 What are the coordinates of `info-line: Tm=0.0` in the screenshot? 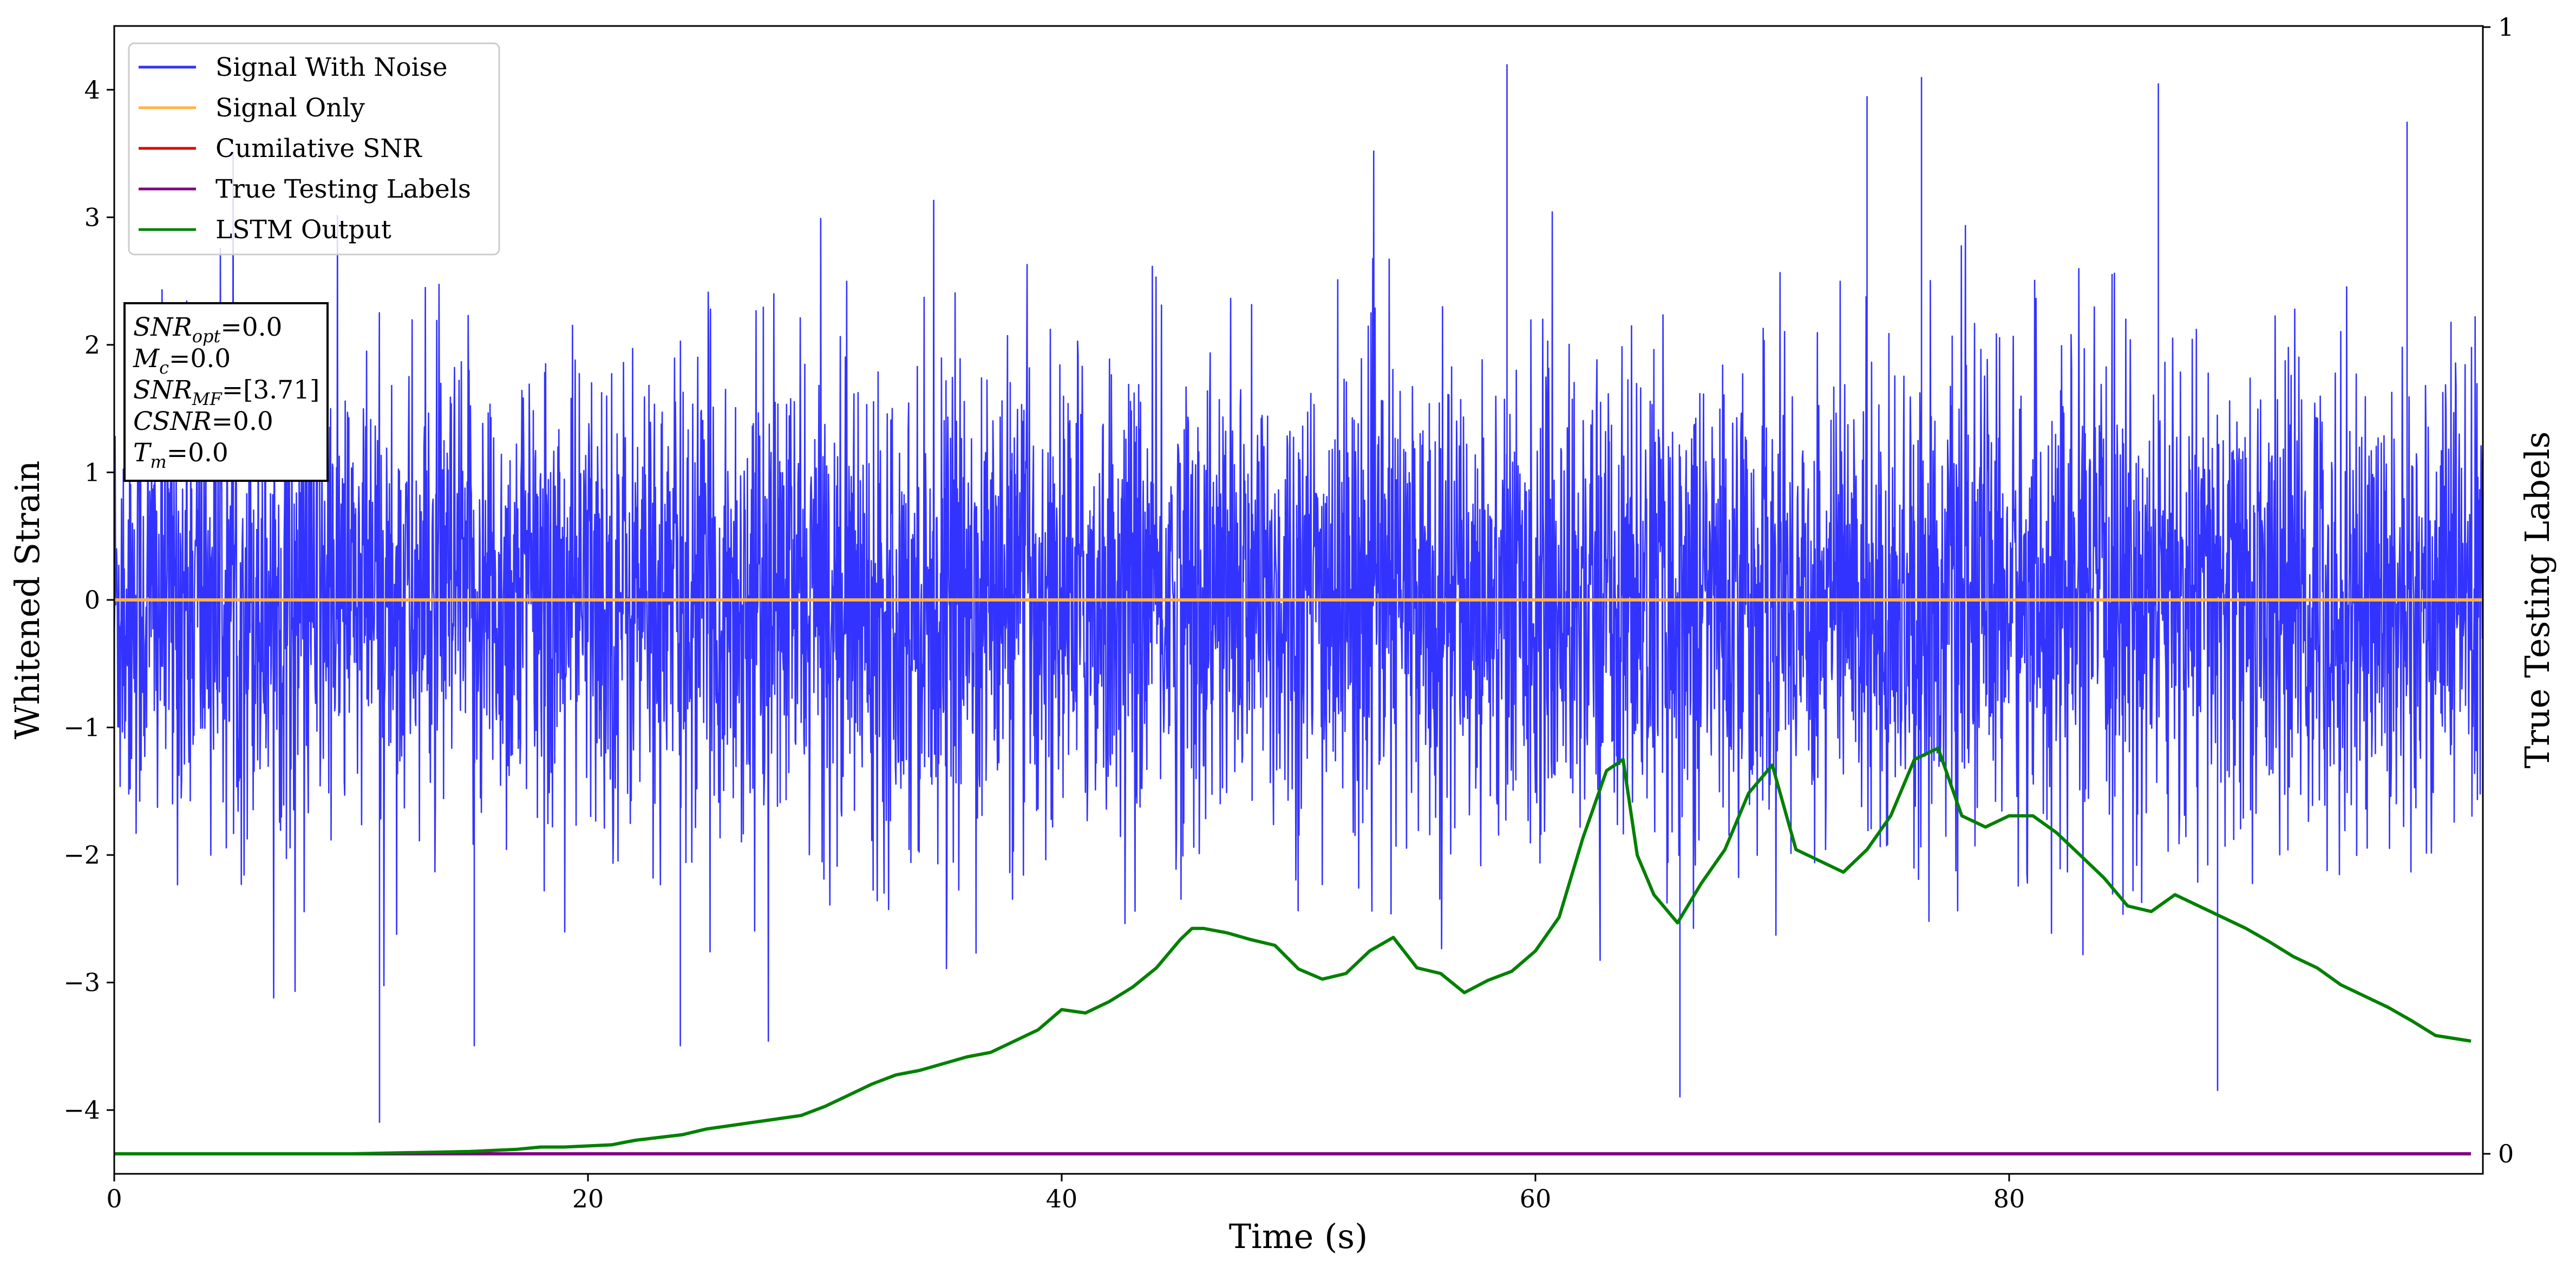 It's located at (180, 455).